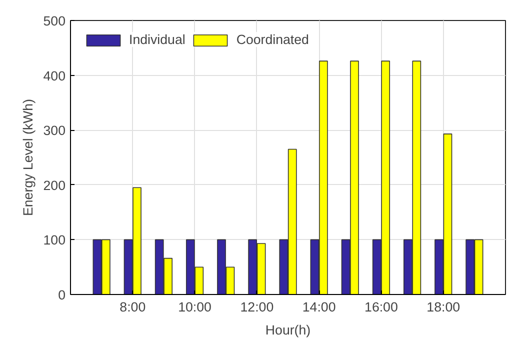 The width and height of the screenshot is (528, 344). Describe the element at coordinates (54, 185) in the screenshot. I see `y-tick-label: 200` at that location.